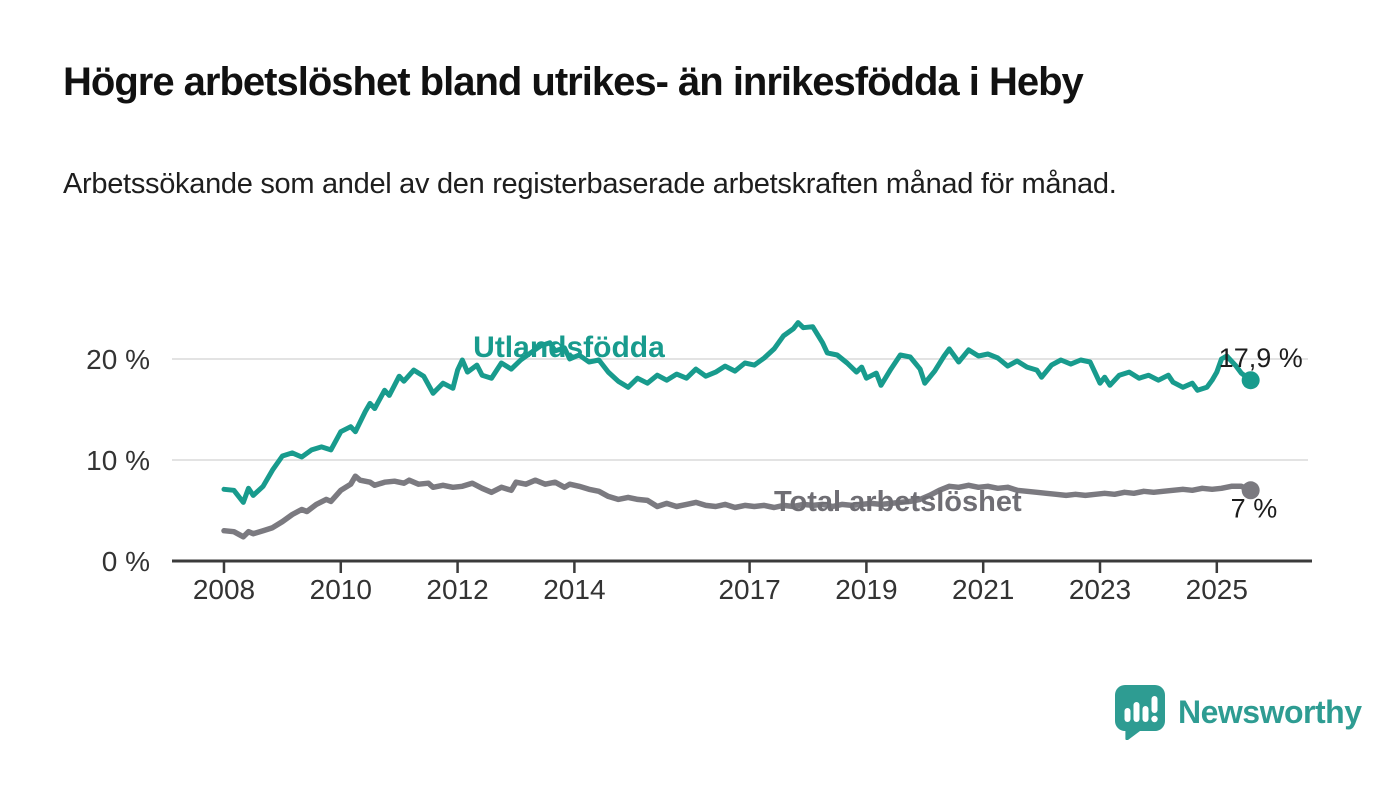  Describe the element at coordinates (866, 589) in the screenshot. I see `x-axis-tick-label: 2019` at that location.